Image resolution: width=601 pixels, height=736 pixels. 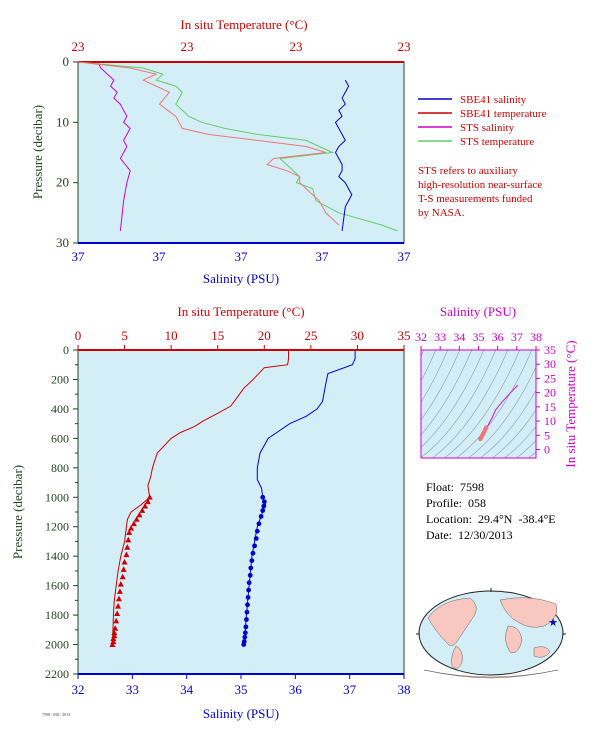 What do you see at coordinates (241, 685) in the screenshot?
I see `main-sal-ticks: 32 33 34 35 36 37 38` at bounding box center [241, 685].